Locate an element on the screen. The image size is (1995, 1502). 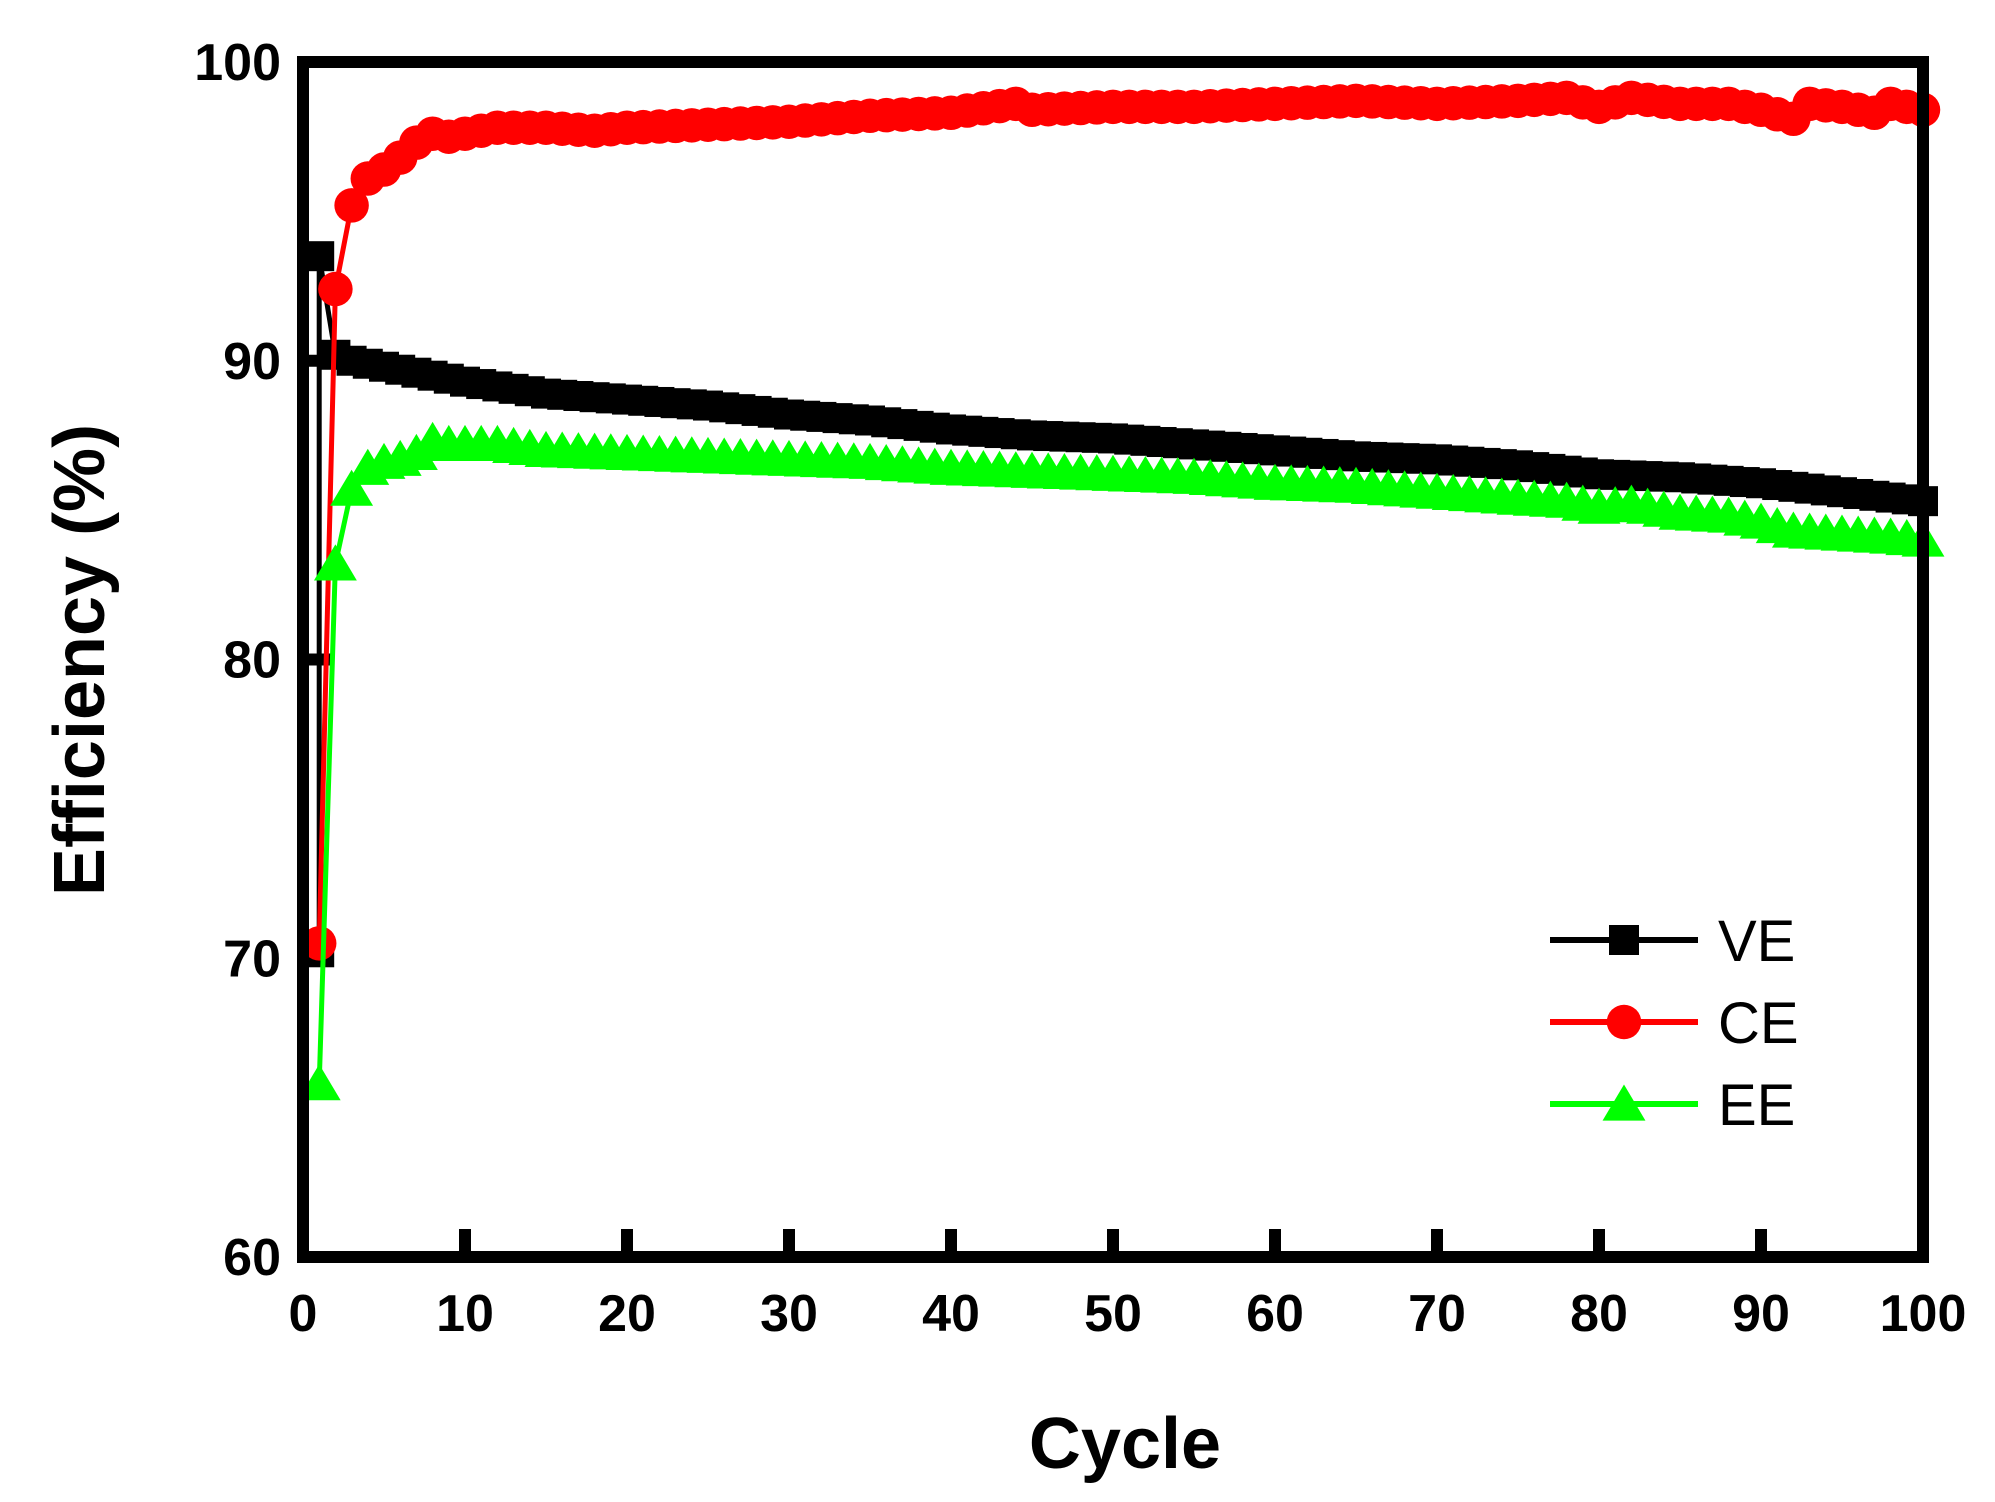
x-tick-label: 20 is located at coordinates (627, 1314).